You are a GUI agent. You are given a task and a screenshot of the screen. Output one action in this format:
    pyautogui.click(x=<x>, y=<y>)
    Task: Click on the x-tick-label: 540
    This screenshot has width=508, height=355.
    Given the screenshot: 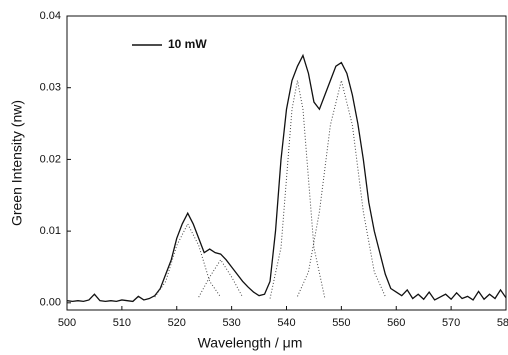 What is the action you would take?
    pyautogui.click(x=286, y=323)
    